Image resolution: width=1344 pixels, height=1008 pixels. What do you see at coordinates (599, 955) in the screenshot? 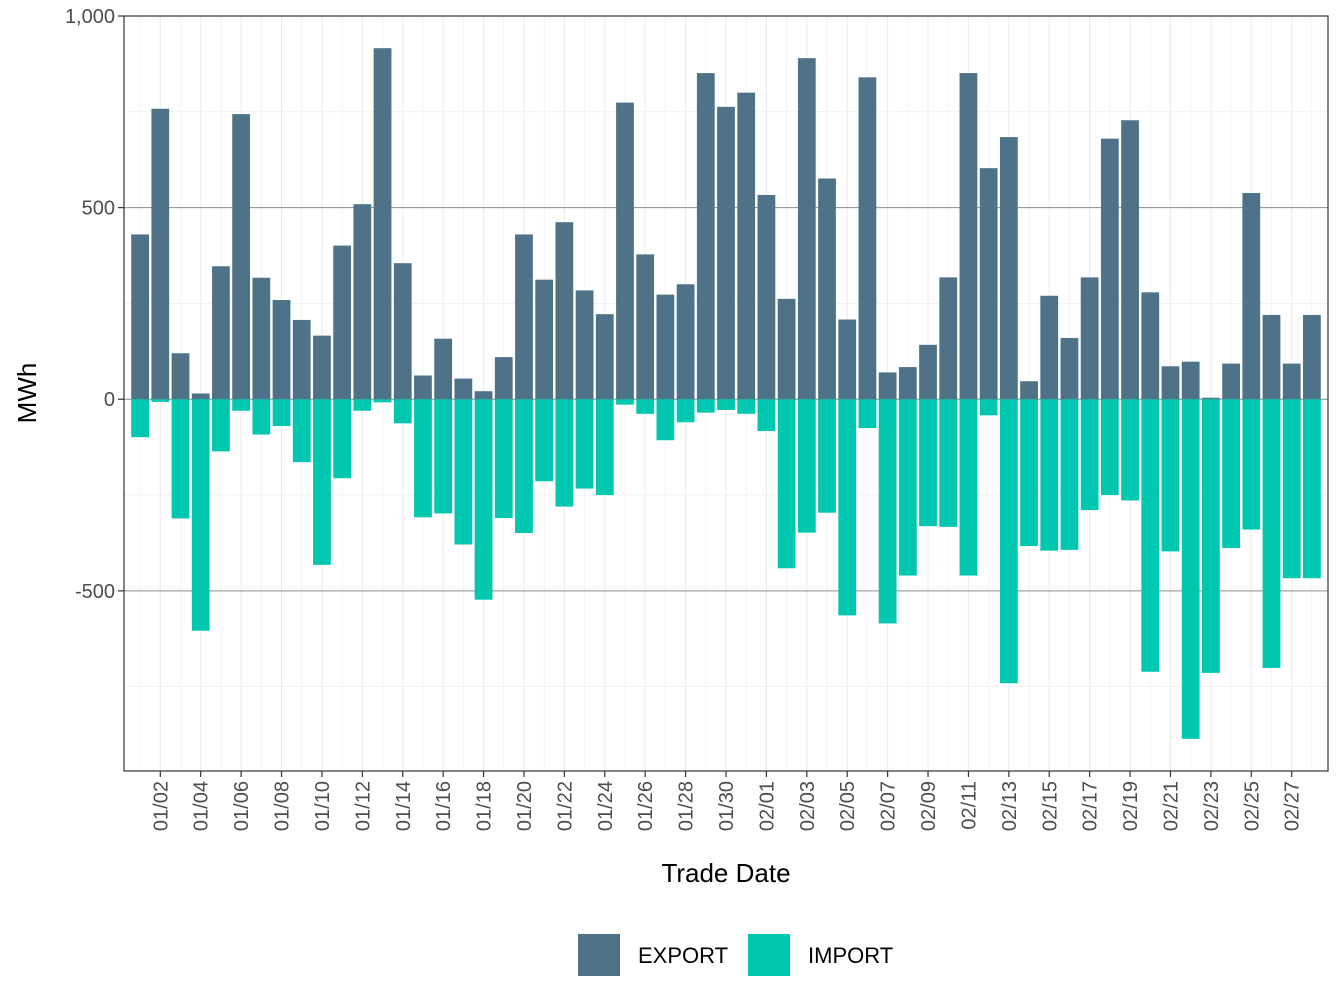
I see `legend-swatch-export` at bounding box center [599, 955].